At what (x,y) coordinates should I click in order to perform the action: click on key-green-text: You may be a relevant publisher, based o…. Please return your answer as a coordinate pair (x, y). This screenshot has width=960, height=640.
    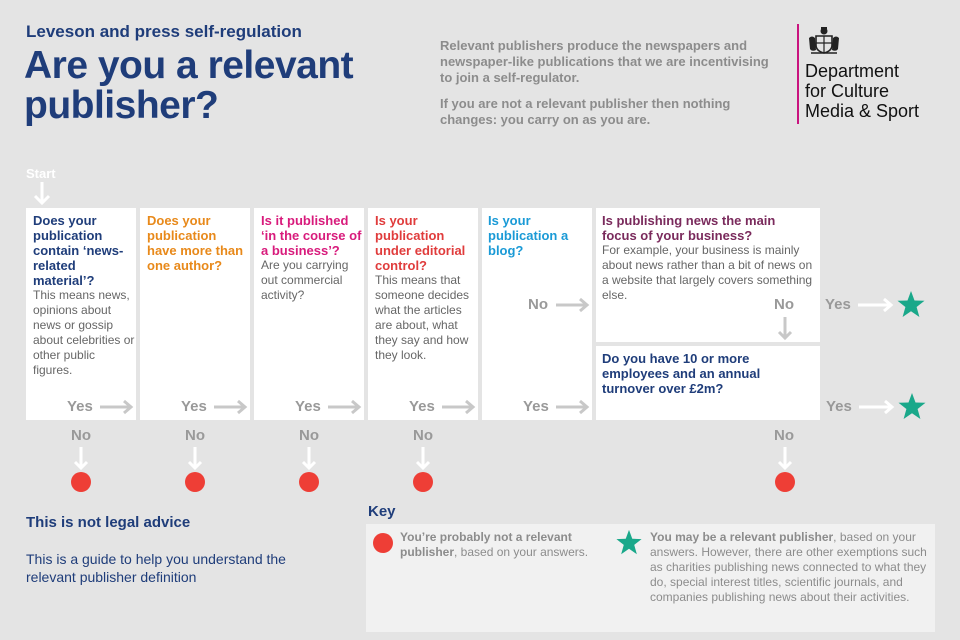
    Looking at the image, I should click on (789, 567).